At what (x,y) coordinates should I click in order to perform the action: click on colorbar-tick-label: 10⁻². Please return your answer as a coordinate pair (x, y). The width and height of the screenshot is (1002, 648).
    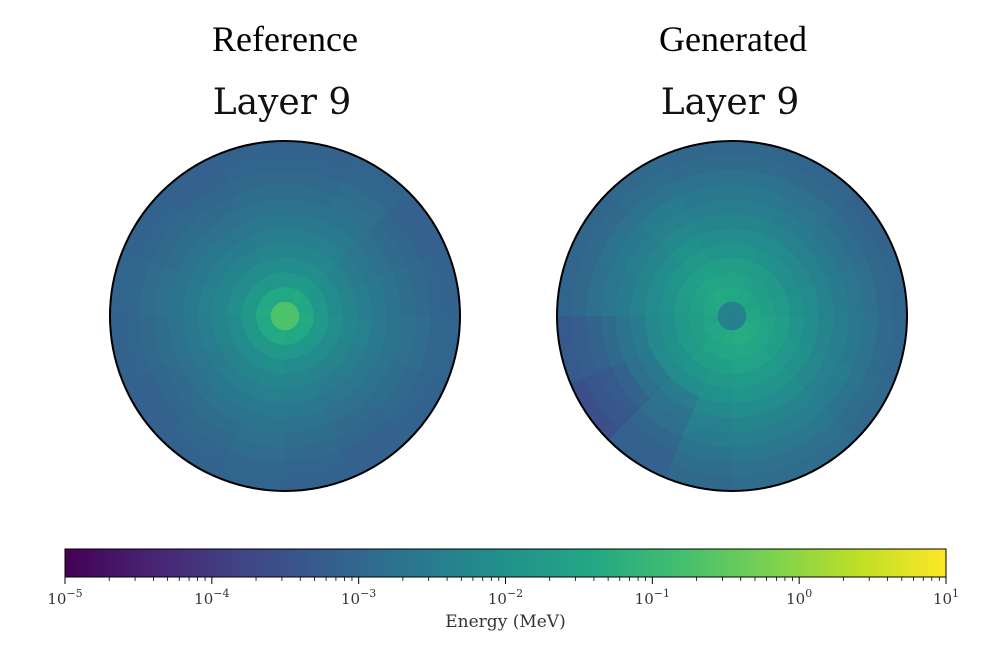
    Looking at the image, I should click on (505, 597).